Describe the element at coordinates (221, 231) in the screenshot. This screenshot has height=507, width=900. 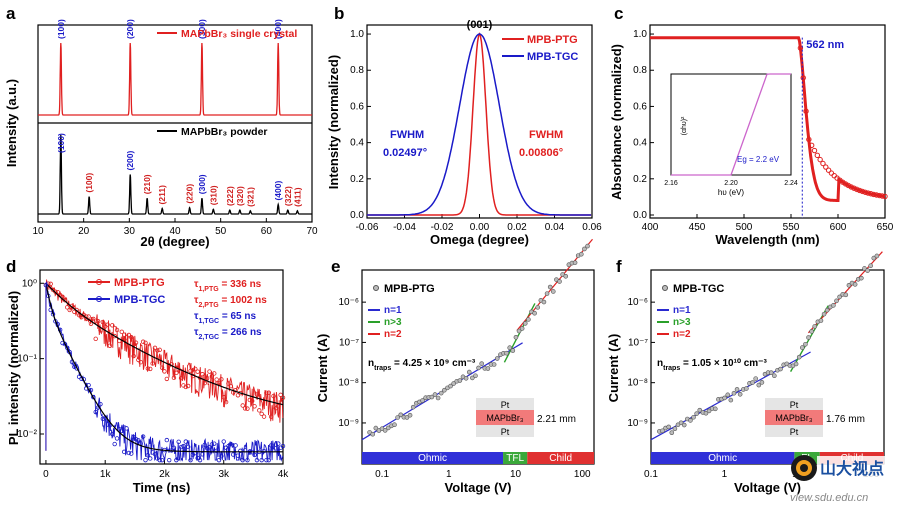
I see `panel-a-xtick-label: 50` at that location.